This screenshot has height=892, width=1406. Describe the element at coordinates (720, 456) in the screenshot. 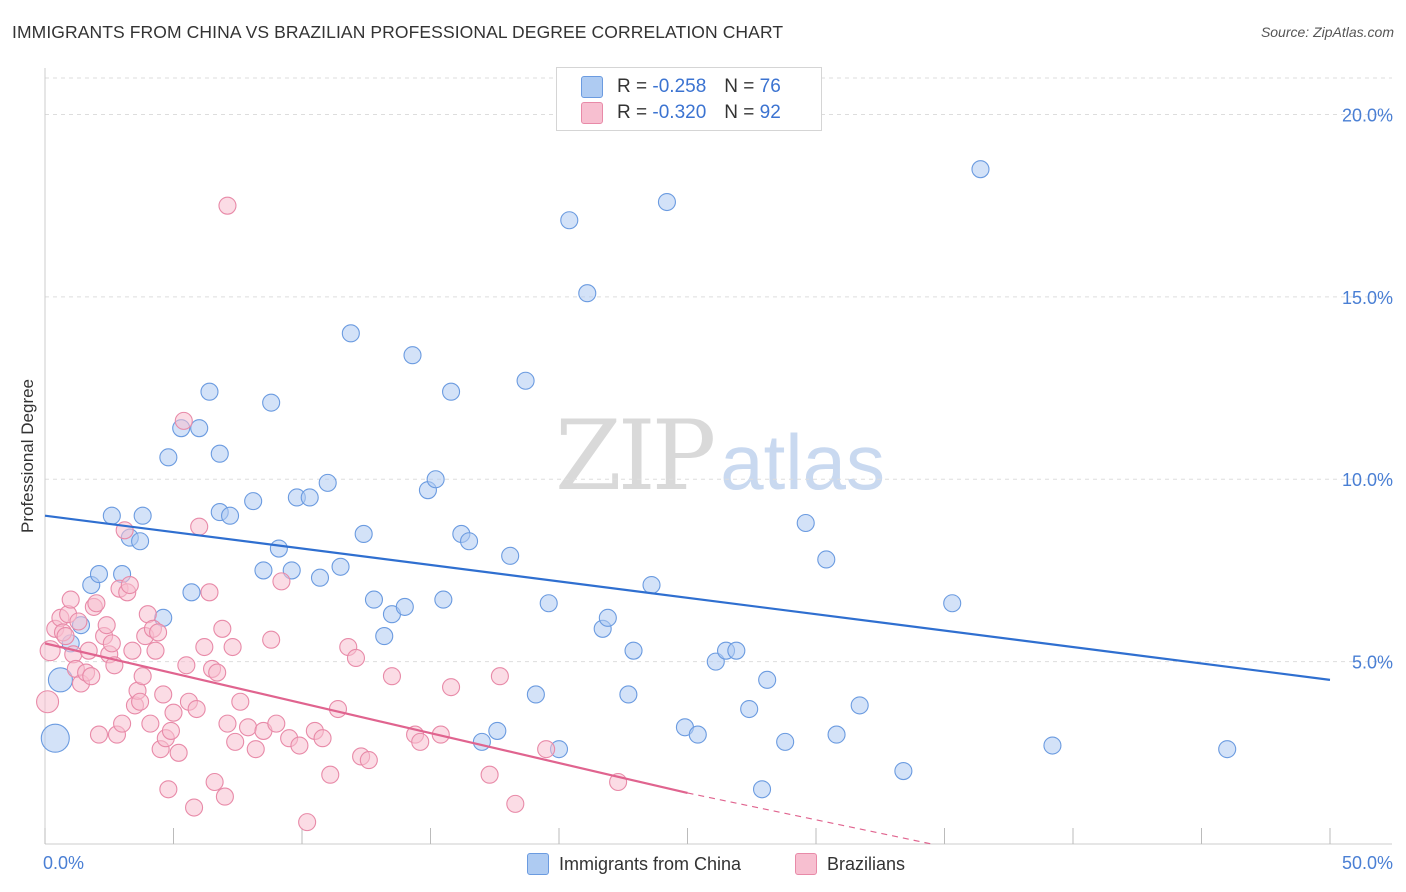

I see `watermark: ZIP atlas` at that location.